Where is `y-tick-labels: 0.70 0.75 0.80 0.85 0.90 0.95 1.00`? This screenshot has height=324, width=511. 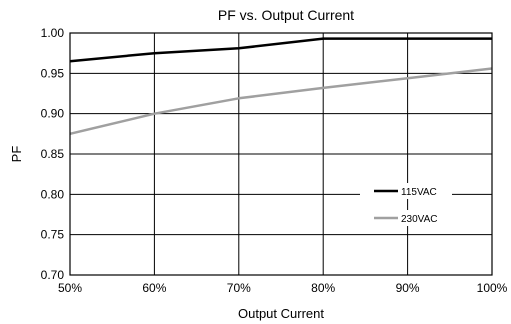 y-tick-labels: 0.70 0.75 0.80 0.85 0.90 0.95 1.00 is located at coordinates (53, 154).